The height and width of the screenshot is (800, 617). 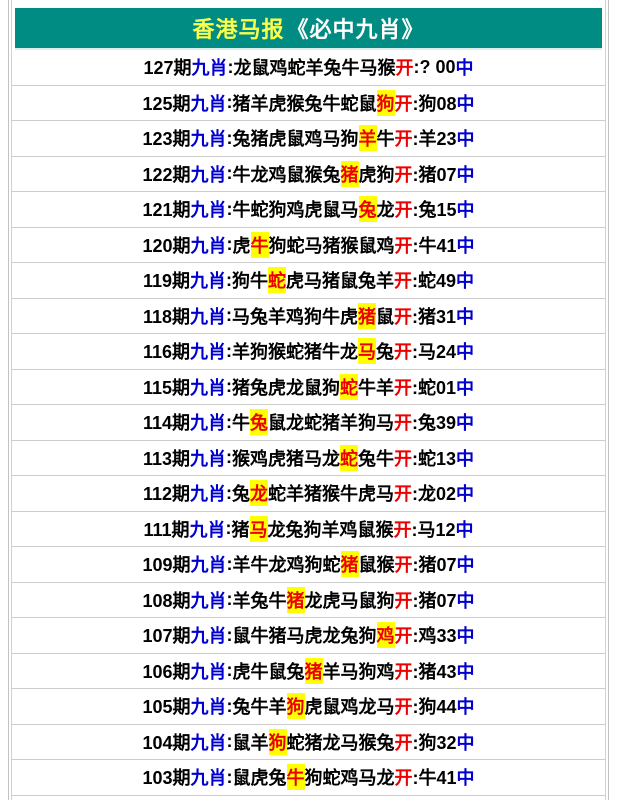 I want to click on result-row: 114期 九肖: 牛兔鼠龙蛇猪羊狗马开:兔39 中, so click(x=308, y=423).